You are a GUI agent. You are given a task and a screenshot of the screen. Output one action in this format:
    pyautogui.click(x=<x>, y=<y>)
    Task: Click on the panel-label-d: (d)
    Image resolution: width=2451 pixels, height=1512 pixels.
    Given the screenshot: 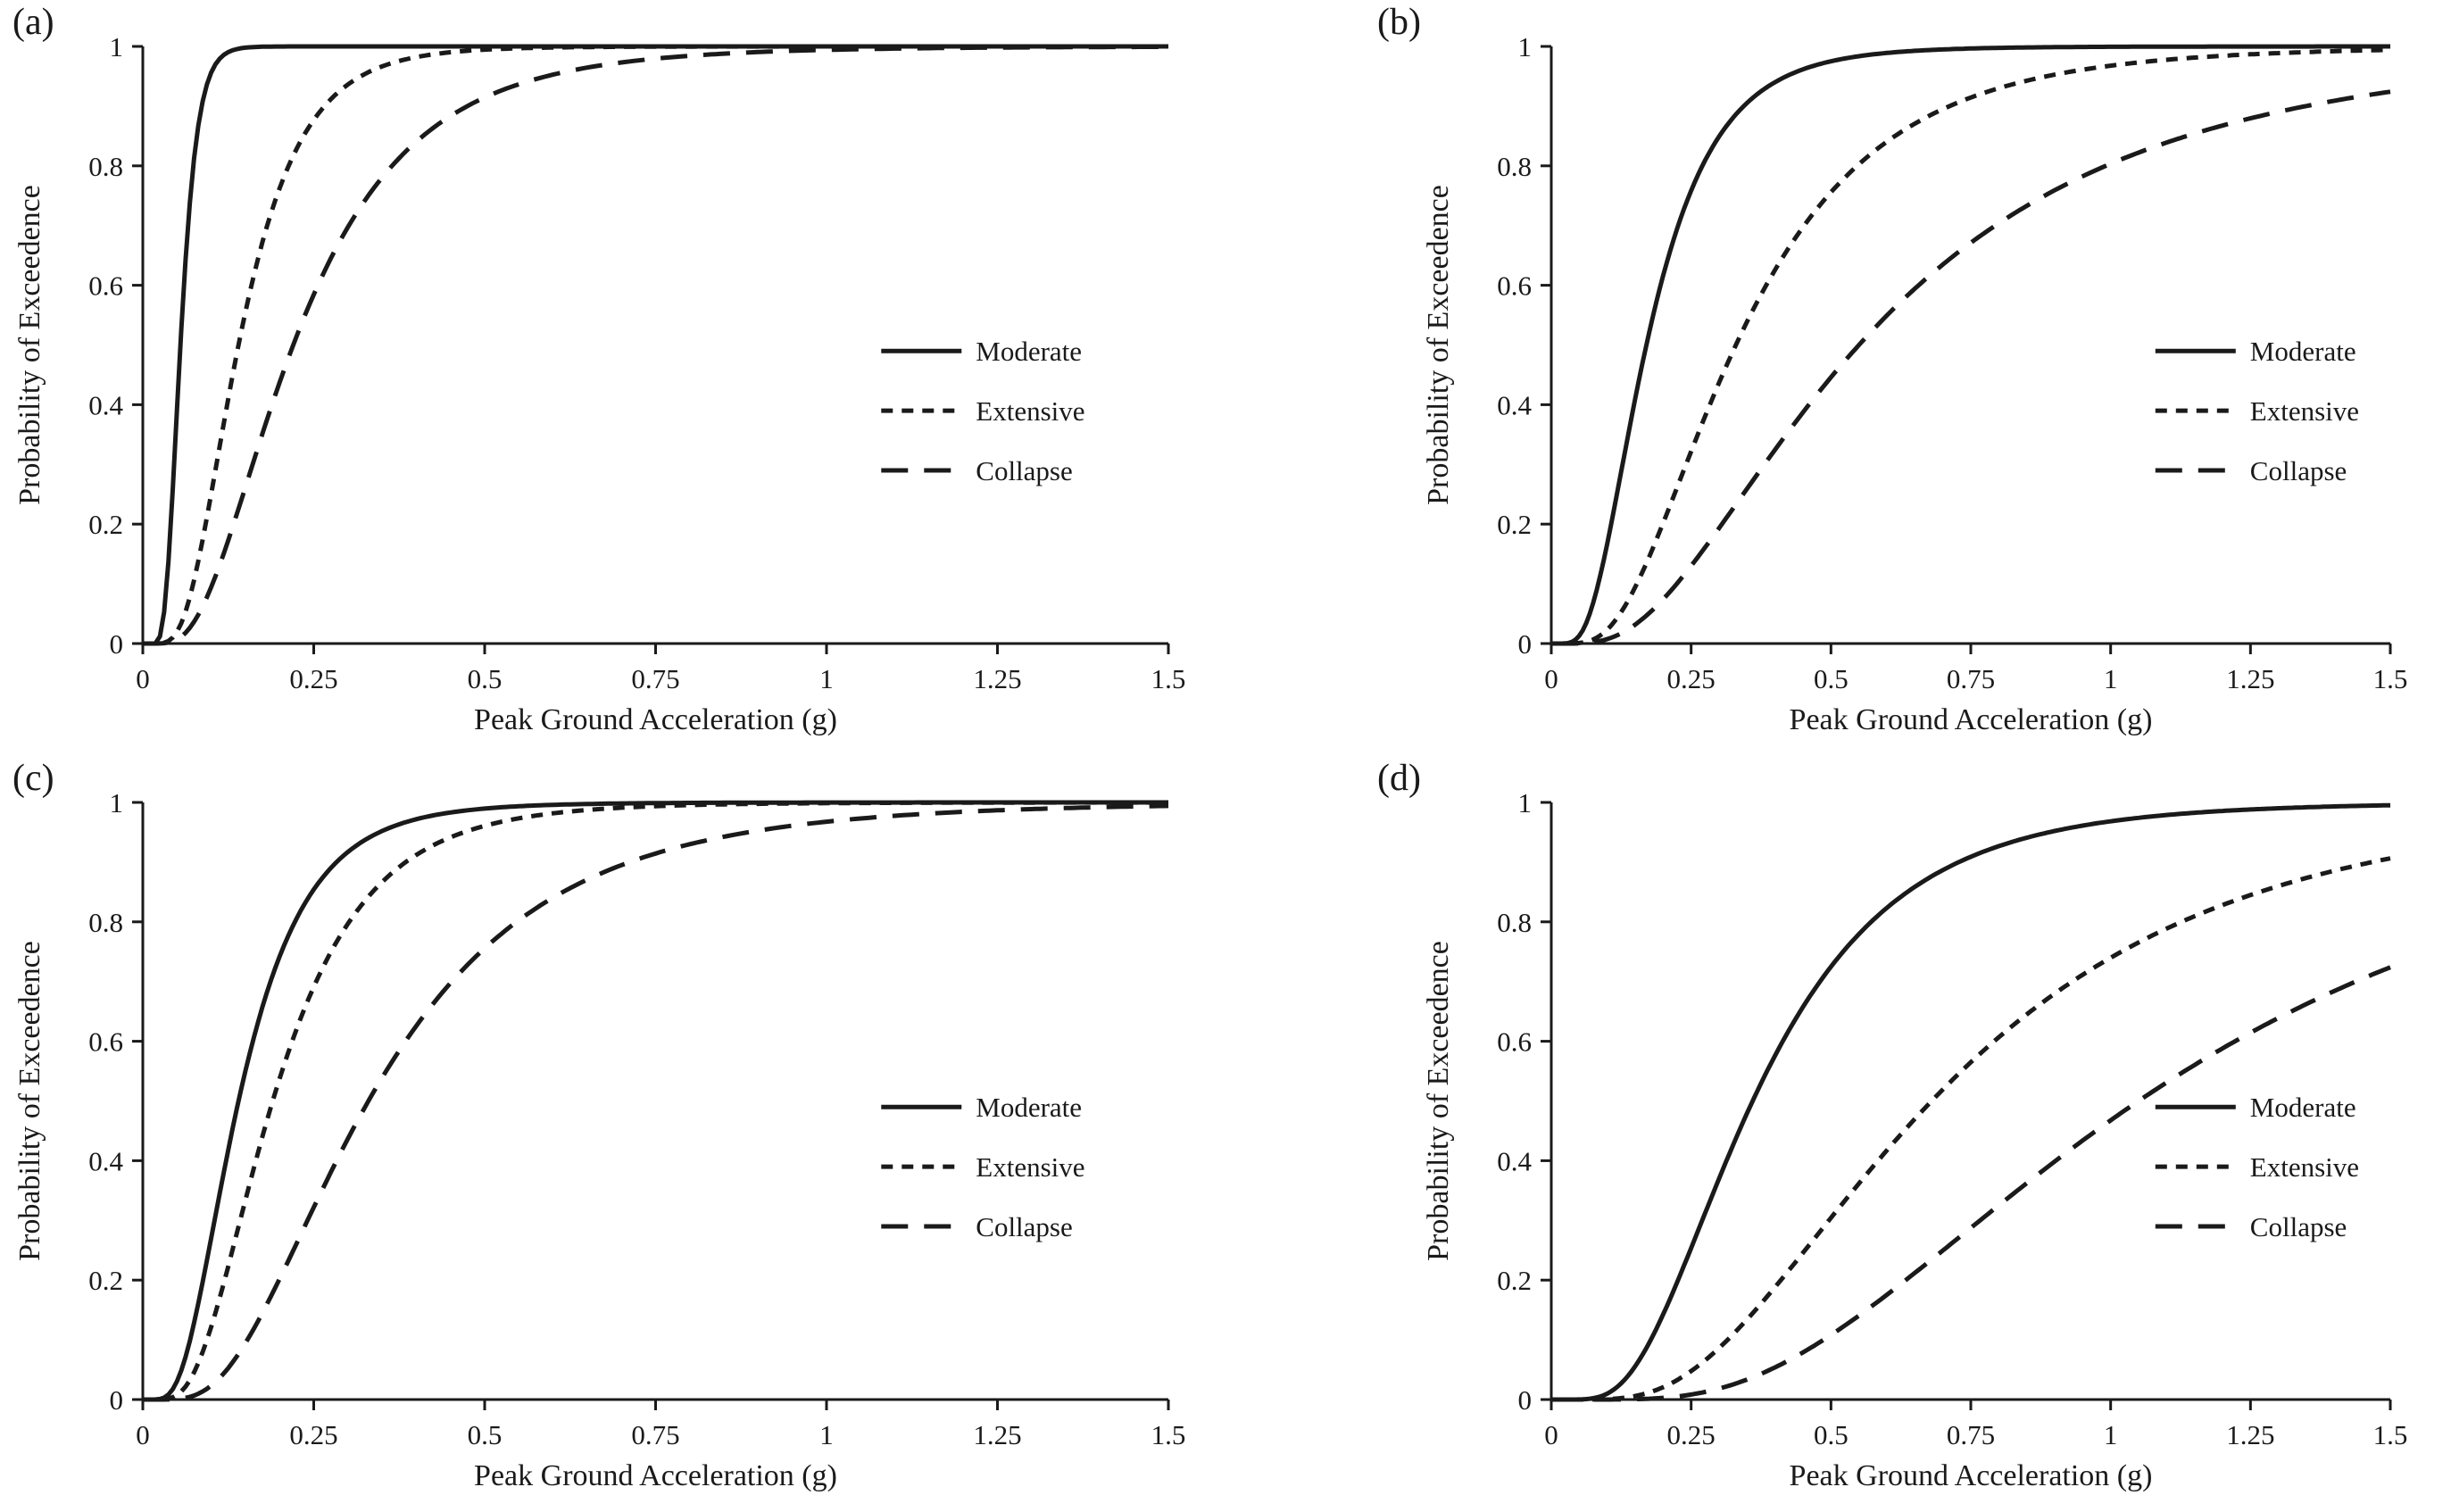 What is the action you would take?
    pyautogui.click(x=1399, y=778)
    